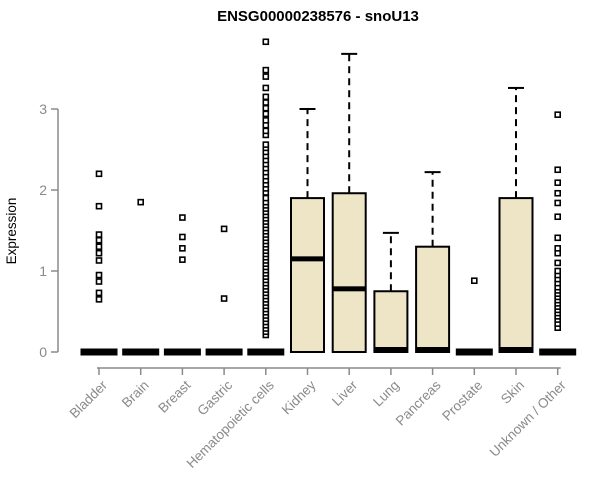  Describe the element at coordinates (418, 402) in the screenshot. I see `x-tick-label: Pancreas` at that location.